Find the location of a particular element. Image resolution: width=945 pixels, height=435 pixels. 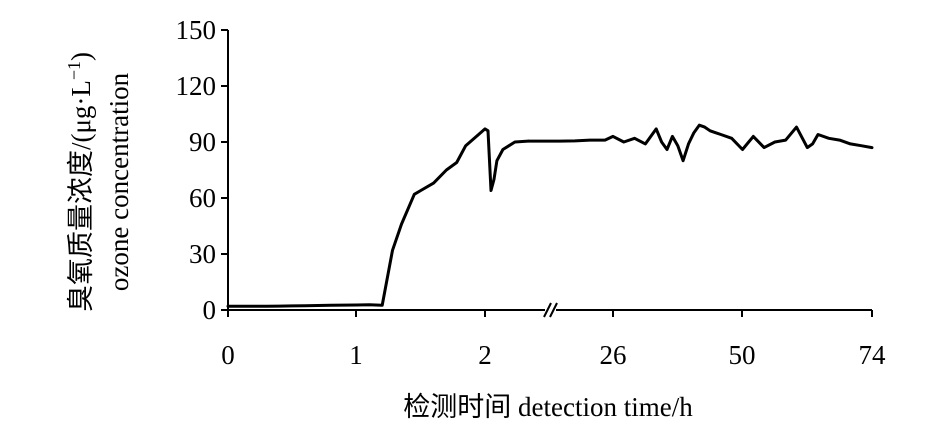

axis-break is located at coordinates (550, 310).